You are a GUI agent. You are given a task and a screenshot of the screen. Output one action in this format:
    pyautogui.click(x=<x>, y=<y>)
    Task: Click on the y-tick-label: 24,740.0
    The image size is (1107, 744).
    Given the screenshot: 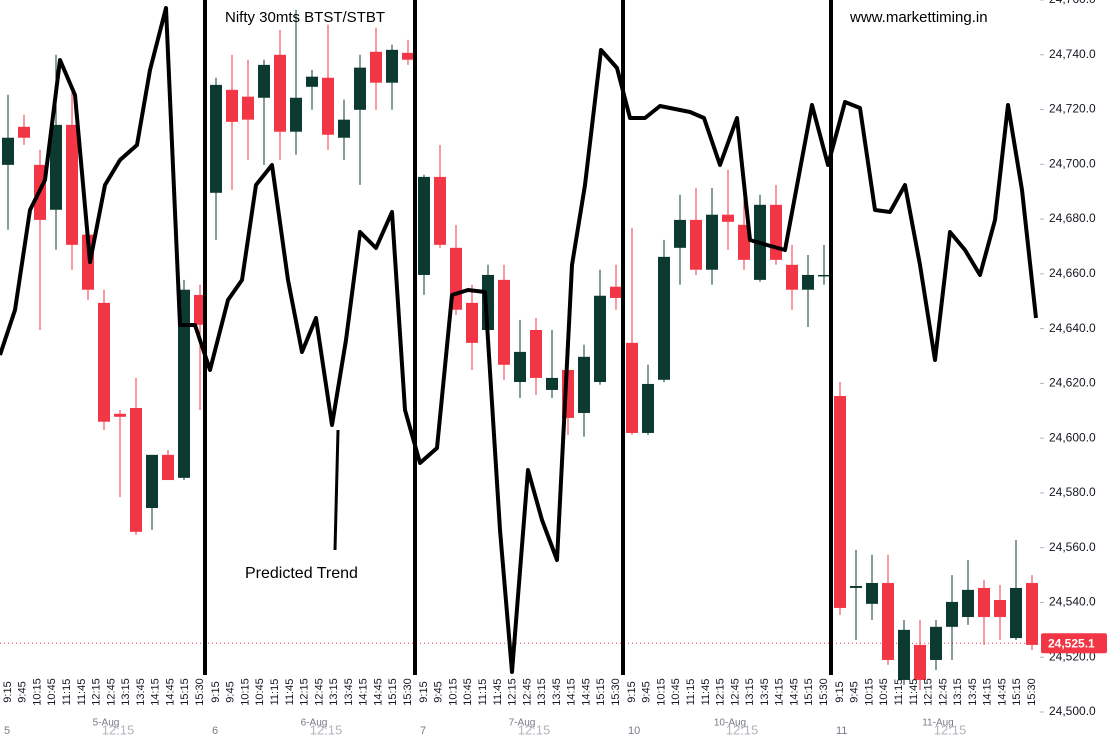 What is the action you would take?
    pyautogui.click(x=1072, y=54)
    